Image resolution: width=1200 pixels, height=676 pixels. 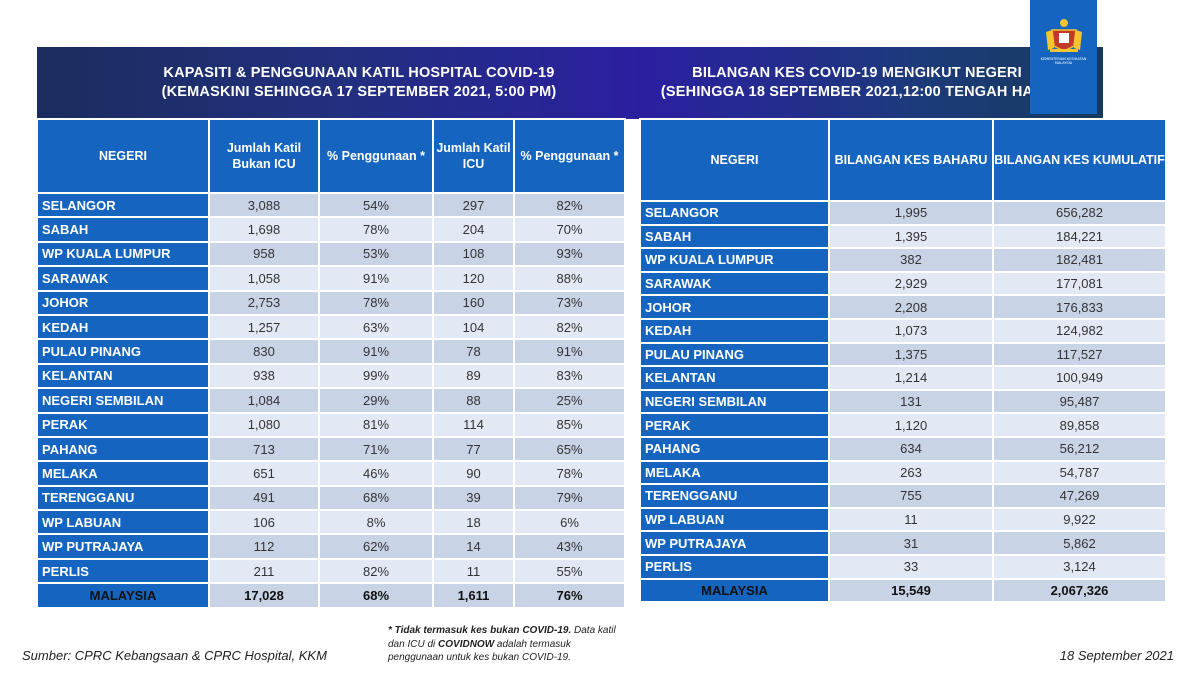 What do you see at coordinates (1079, 307) in the screenshot?
I see `value-cell: 176,833` at bounding box center [1079, 307].